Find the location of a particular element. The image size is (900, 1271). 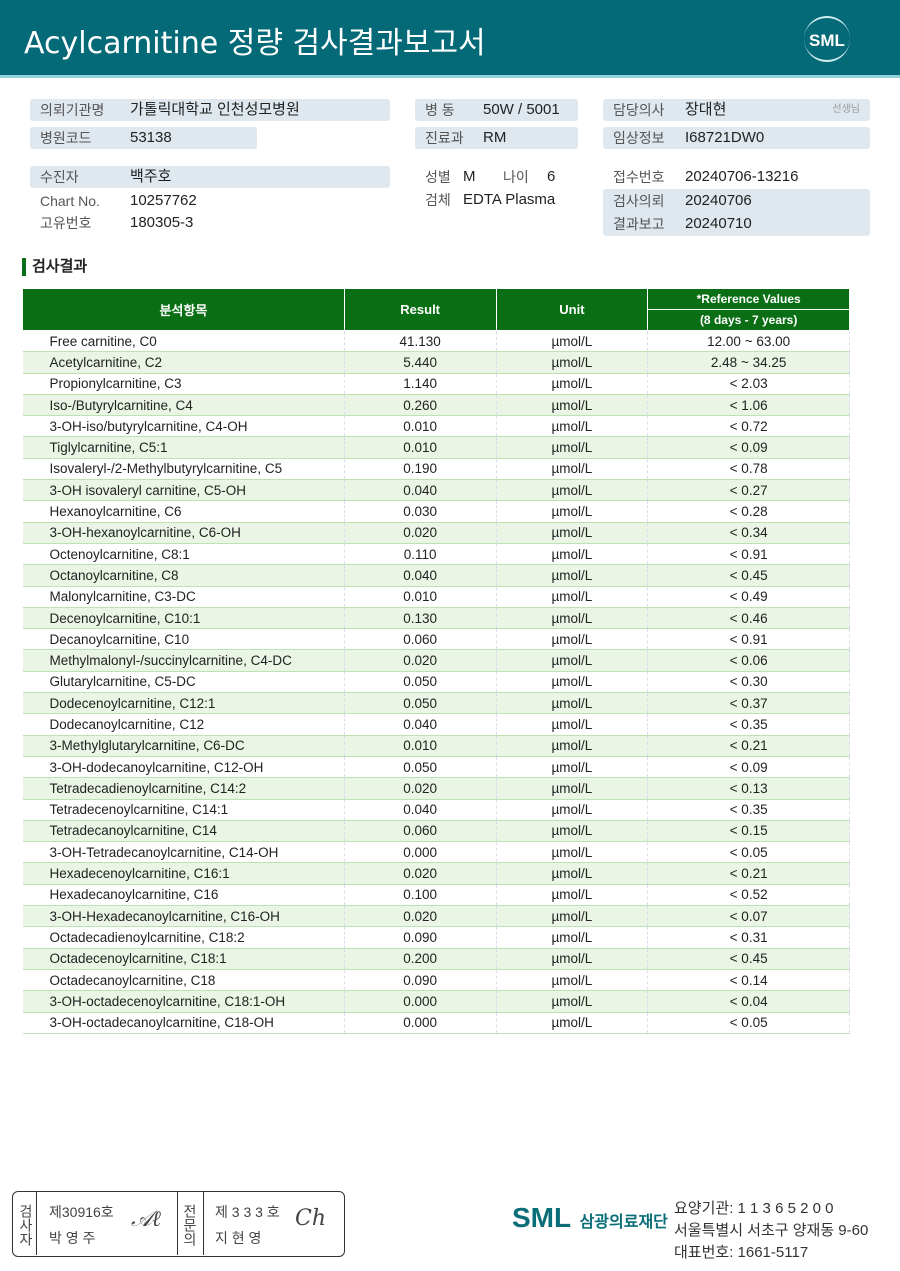

reference-value: < 0.49 is located at coordinates (748, 597).